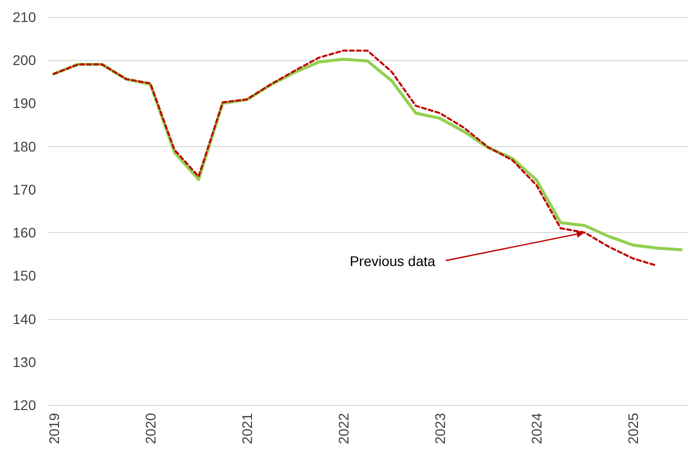 This screenshot has height=452, width=690. What do you see at coordinates (246, 428) in the screenshot?
I see `x-tick-label: 2021` at bounding box center [246, 428].